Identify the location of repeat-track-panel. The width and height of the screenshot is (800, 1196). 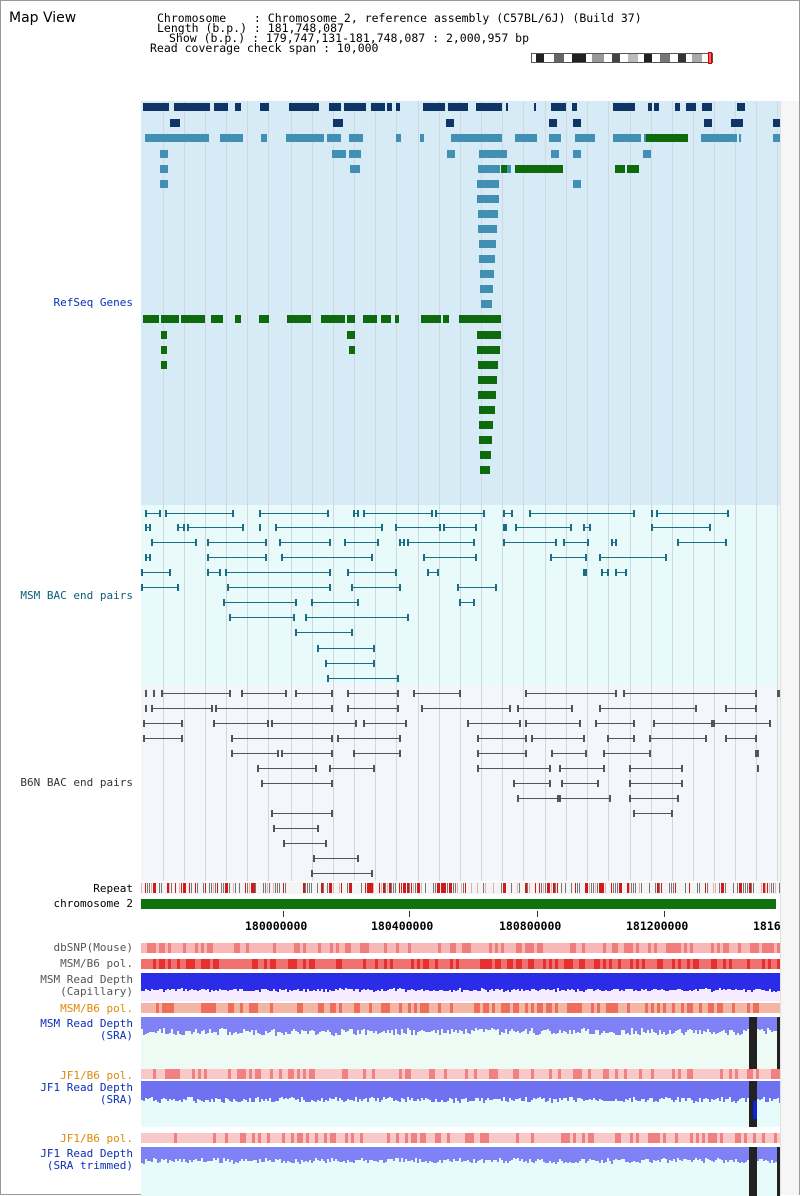
(461, 888).